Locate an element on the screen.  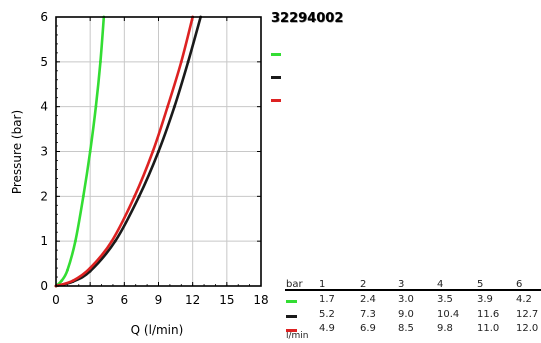
x-tick-label: 18 is located at coordinates (260, 300).